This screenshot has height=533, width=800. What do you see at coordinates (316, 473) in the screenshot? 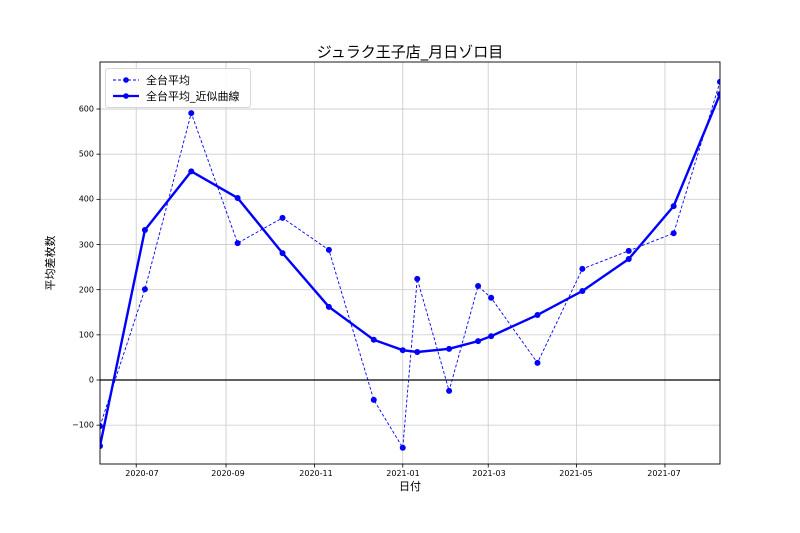
I see `x-tick-label: 2020-11` at bounding box center [316, 473].